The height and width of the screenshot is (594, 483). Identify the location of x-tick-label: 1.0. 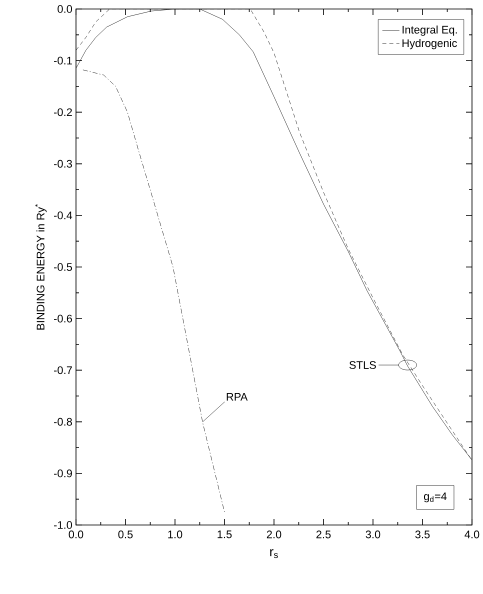
(175, 534).